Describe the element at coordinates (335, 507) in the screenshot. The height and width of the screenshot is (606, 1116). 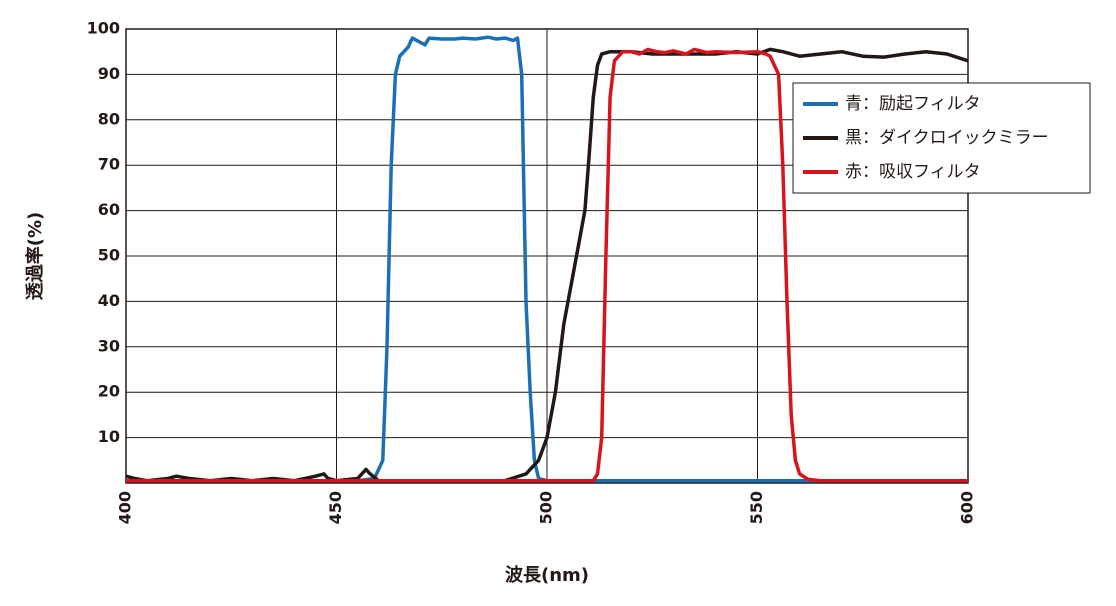
I see `x-tick-label: 450` at that location.